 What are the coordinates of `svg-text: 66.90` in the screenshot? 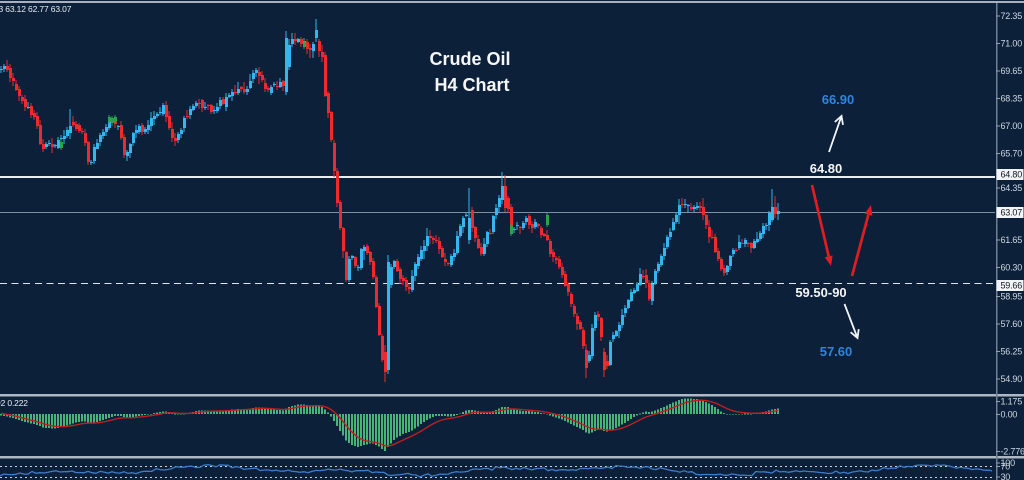 It's located at (838, 99).